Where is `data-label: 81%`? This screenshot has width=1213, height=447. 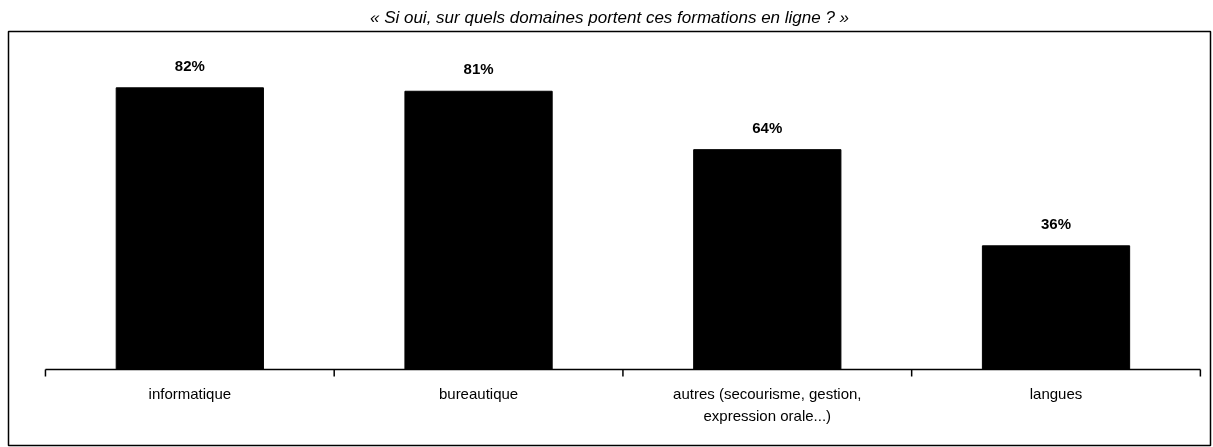
data-label: 81% is located at coordinates (478, 69).